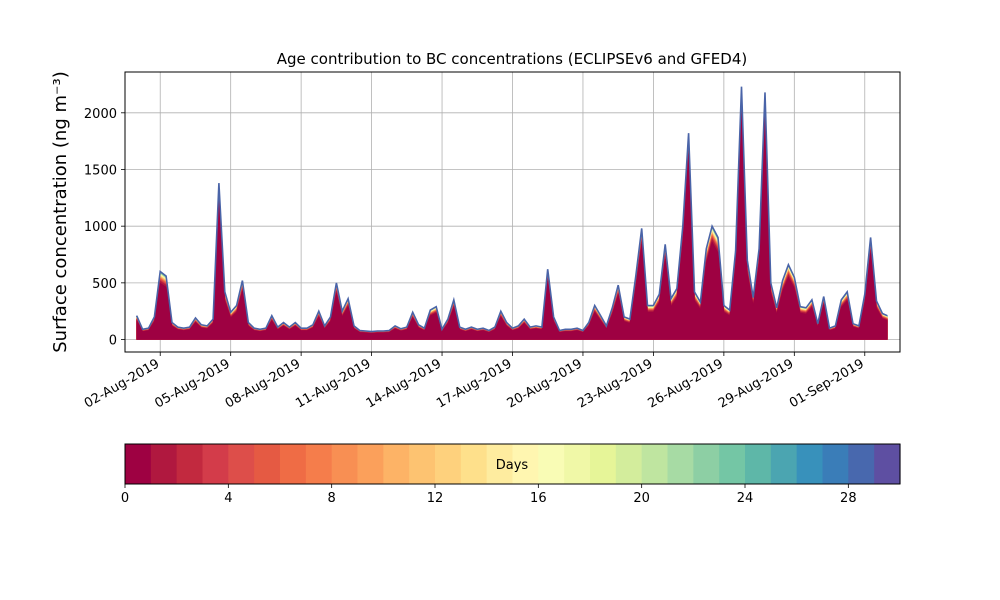 This screenshot has height=600, width=1000. What do you see at coordinates (848, 498) in the screenshot?
I see `colorbar-tick-label: 28` at bounding box center [848, 498].